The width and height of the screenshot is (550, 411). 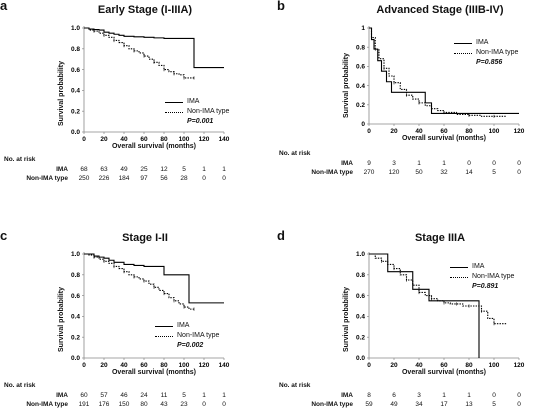 I want to click on chart-title: Stage IIIA, so click(x=440, y=238).